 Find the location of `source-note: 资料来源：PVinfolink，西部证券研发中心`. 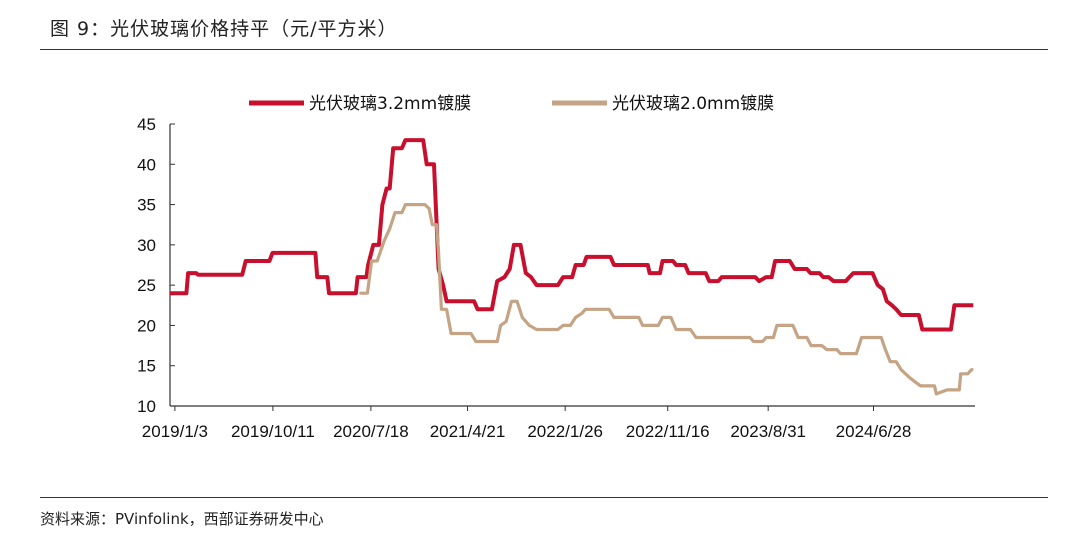

source-note: 资料来源：PVinfolink，西部证券研发中心 is located at coordinates (182, 519).